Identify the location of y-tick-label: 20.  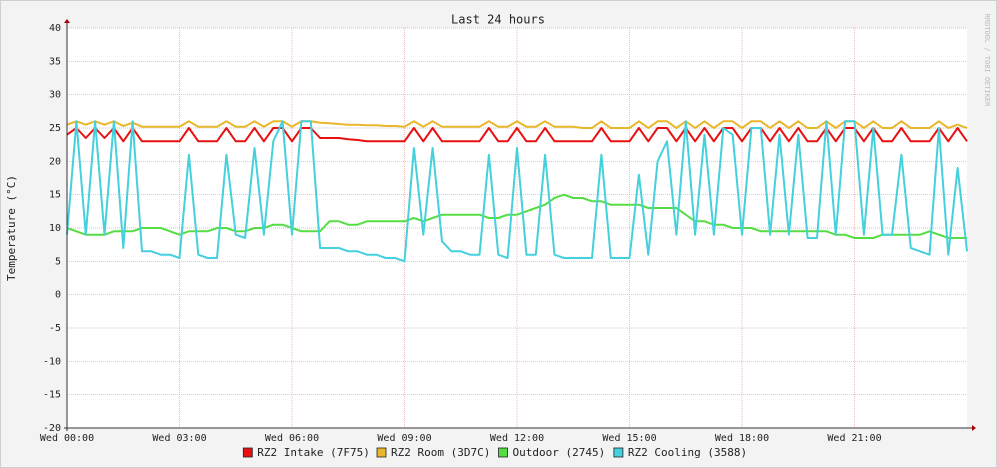
(55, 161).